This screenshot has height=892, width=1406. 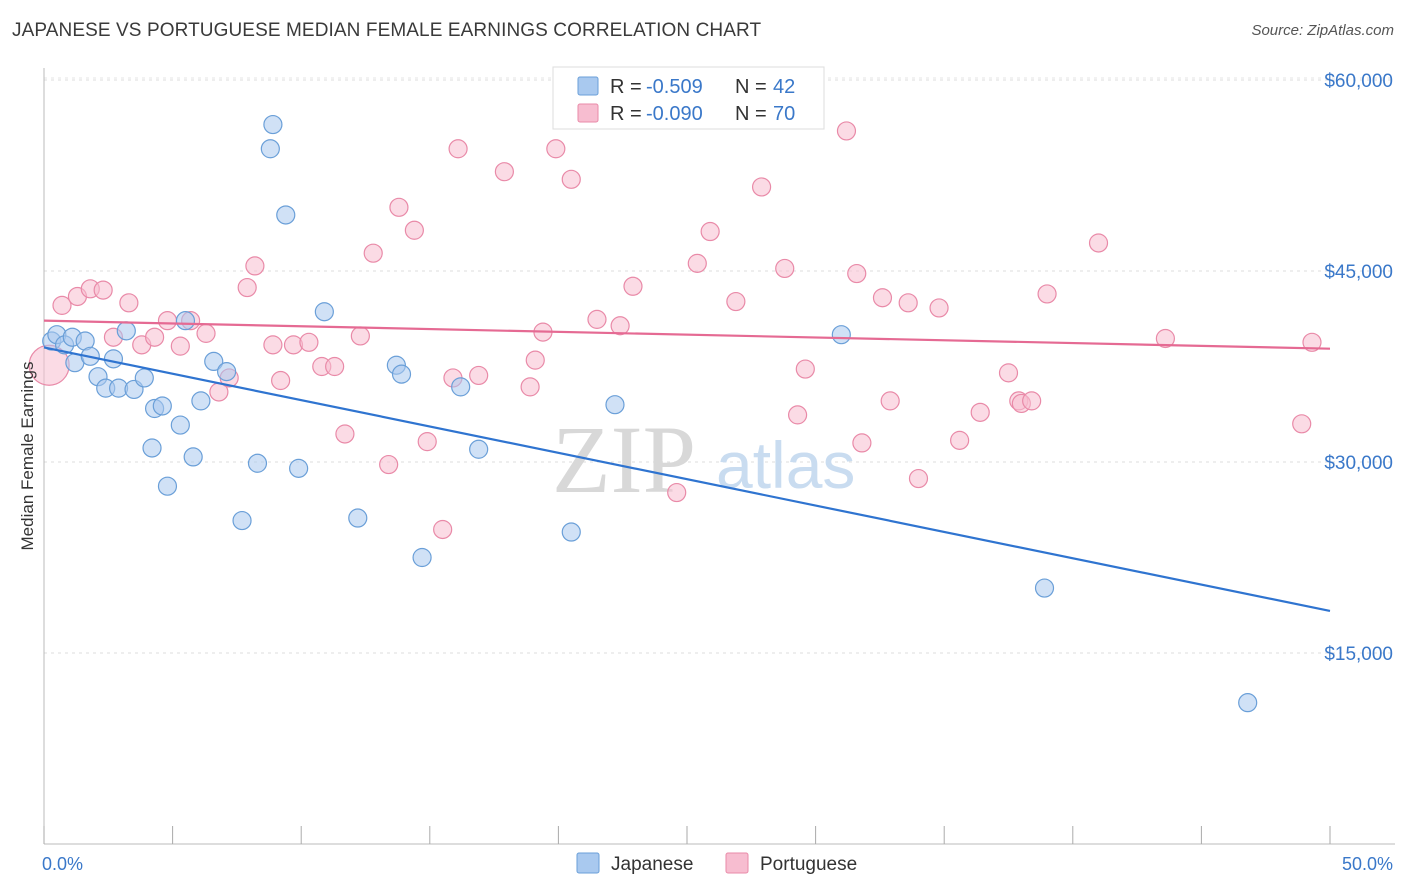 What do you see at coordinates (751, 114) in the screenshot?
I see `legend-n-label-portuguese: N =` at bounding box center [751, 114].